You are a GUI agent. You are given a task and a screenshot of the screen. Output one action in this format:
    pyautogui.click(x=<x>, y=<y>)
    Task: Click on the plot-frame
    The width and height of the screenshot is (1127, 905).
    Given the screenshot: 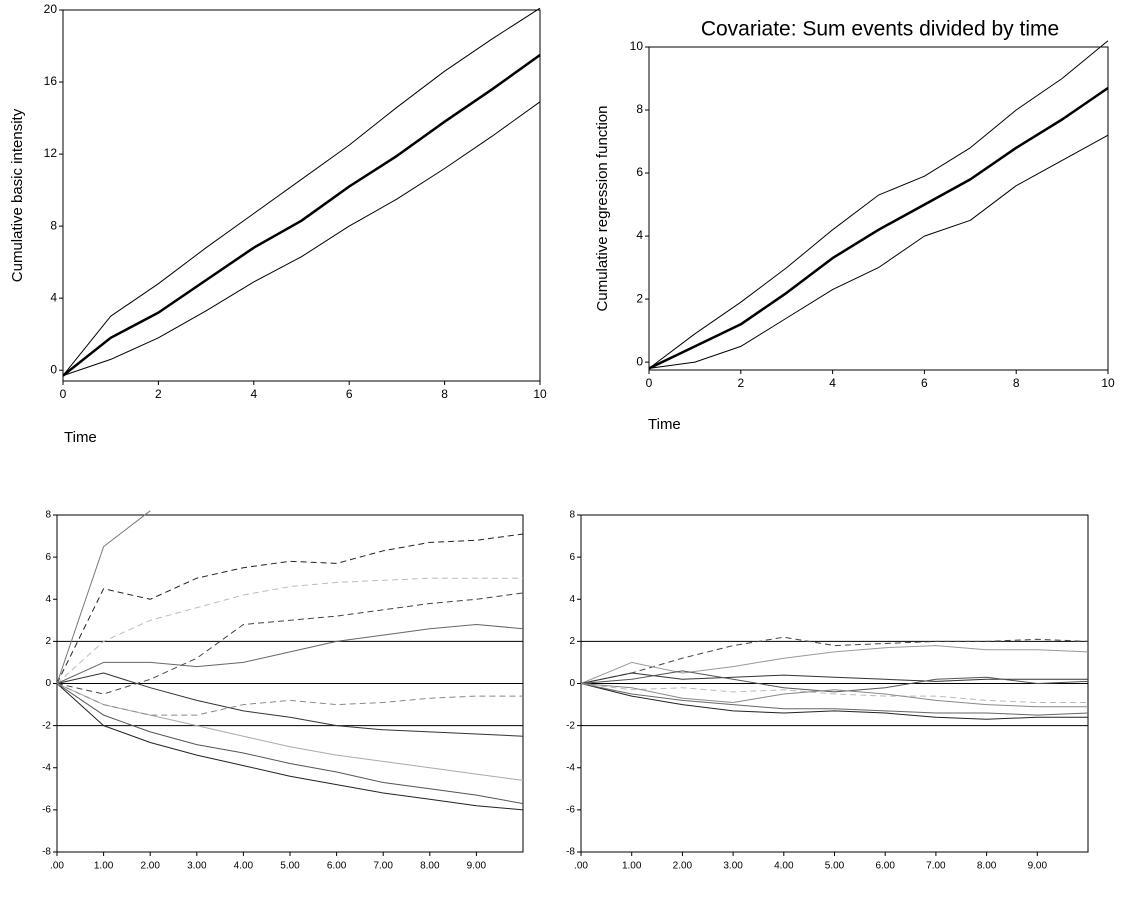 What is the action you would take?
    pyautogui.click(x=878, y=208)
    